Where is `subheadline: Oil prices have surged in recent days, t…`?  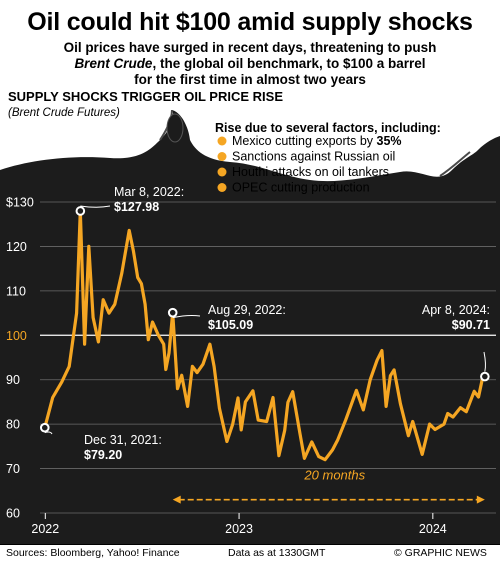
subheadline: Oil prices have surged in recent days, t… is located at coordinates (250, 64).